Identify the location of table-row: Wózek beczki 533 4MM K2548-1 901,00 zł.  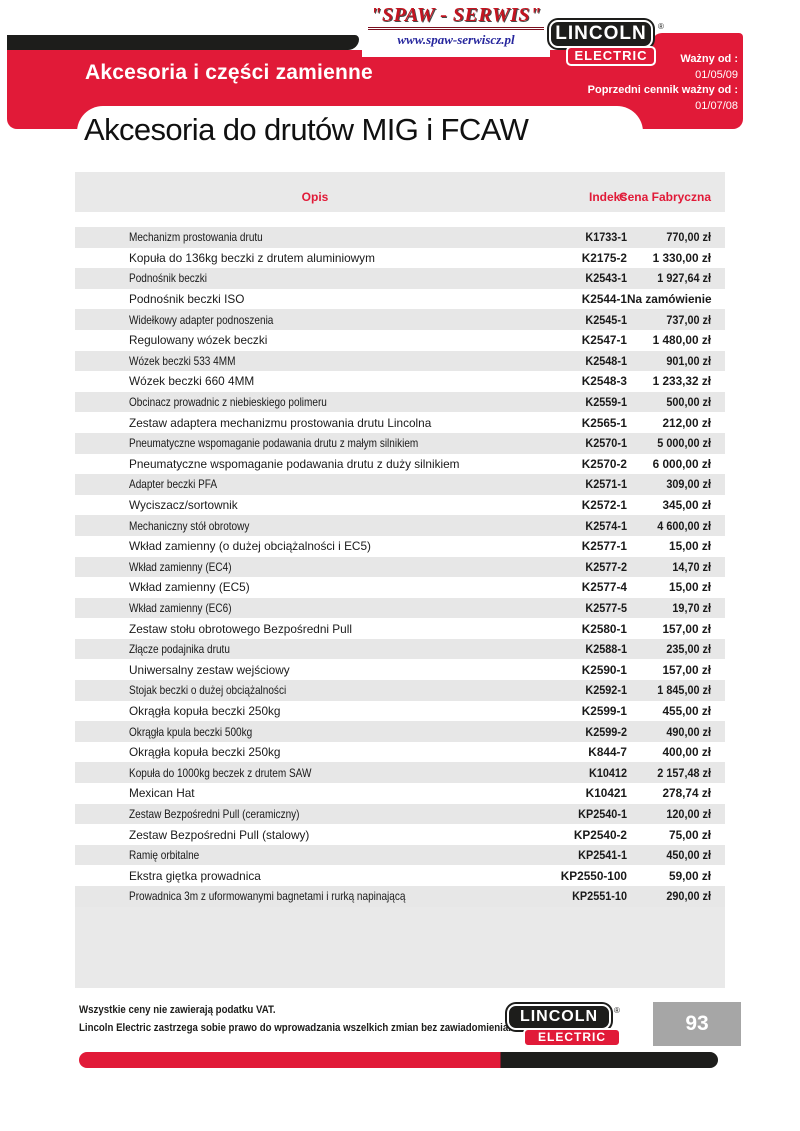
(400, 361).